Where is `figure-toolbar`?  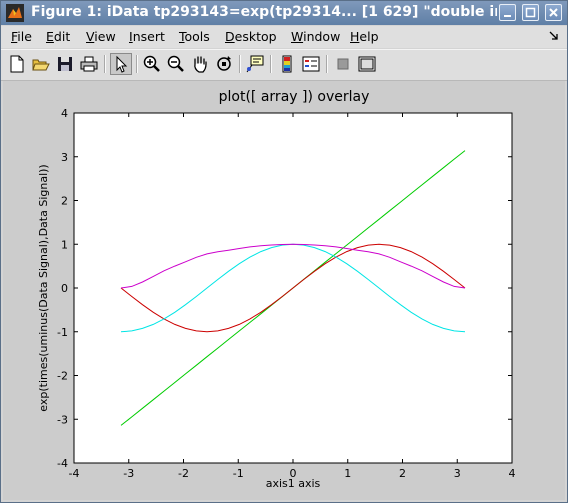 figure-toolbar is located at coordinates (284, 65).